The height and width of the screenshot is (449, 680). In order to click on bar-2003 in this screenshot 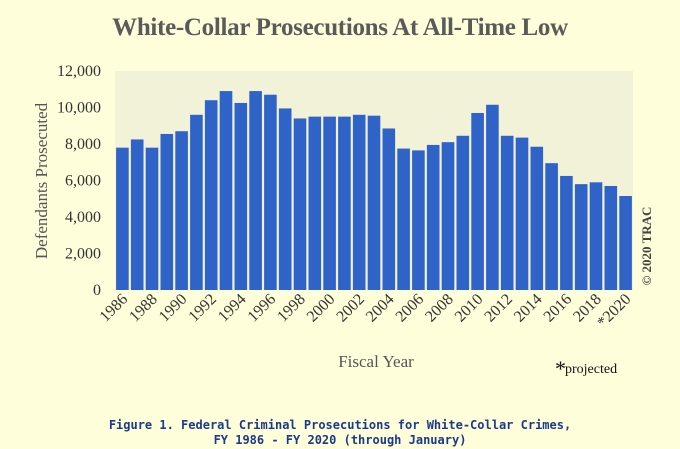, I will do `click(374, 203)`.